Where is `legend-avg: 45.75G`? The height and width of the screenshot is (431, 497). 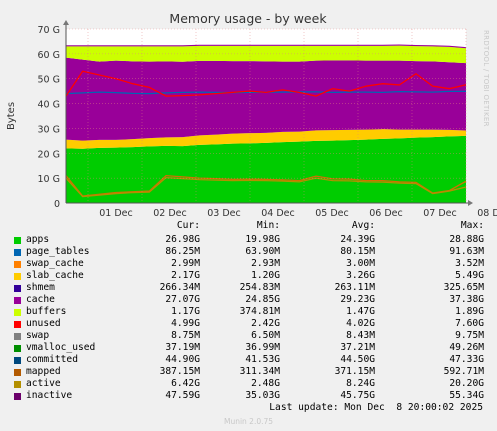
legend-avg: 45.75G is located at coordinates (357, 395).